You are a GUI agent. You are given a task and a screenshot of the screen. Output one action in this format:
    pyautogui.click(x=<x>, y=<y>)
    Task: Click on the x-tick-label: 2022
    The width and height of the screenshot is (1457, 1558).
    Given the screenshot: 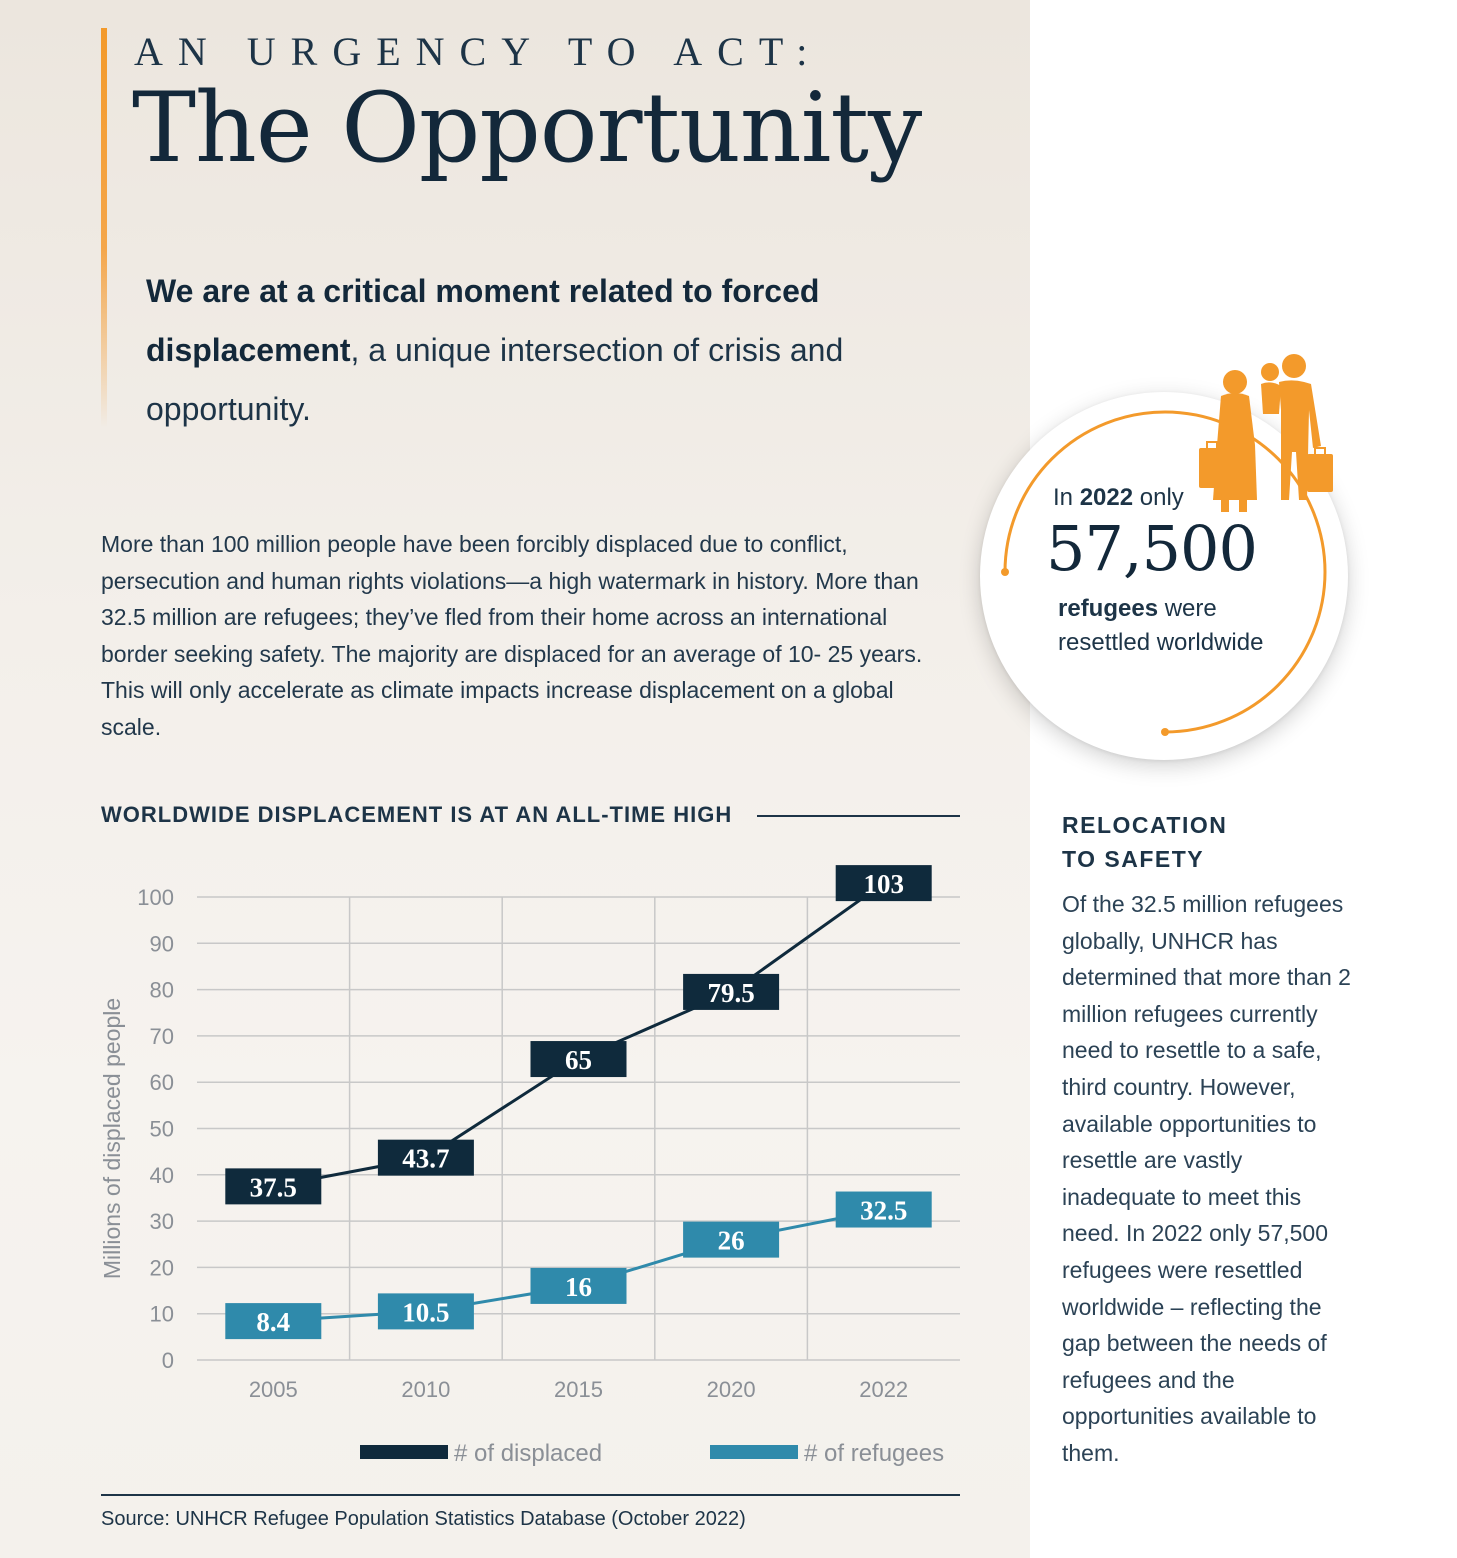 What is the action you would take?
    pyautogui.click(x=883, y=1389)
    